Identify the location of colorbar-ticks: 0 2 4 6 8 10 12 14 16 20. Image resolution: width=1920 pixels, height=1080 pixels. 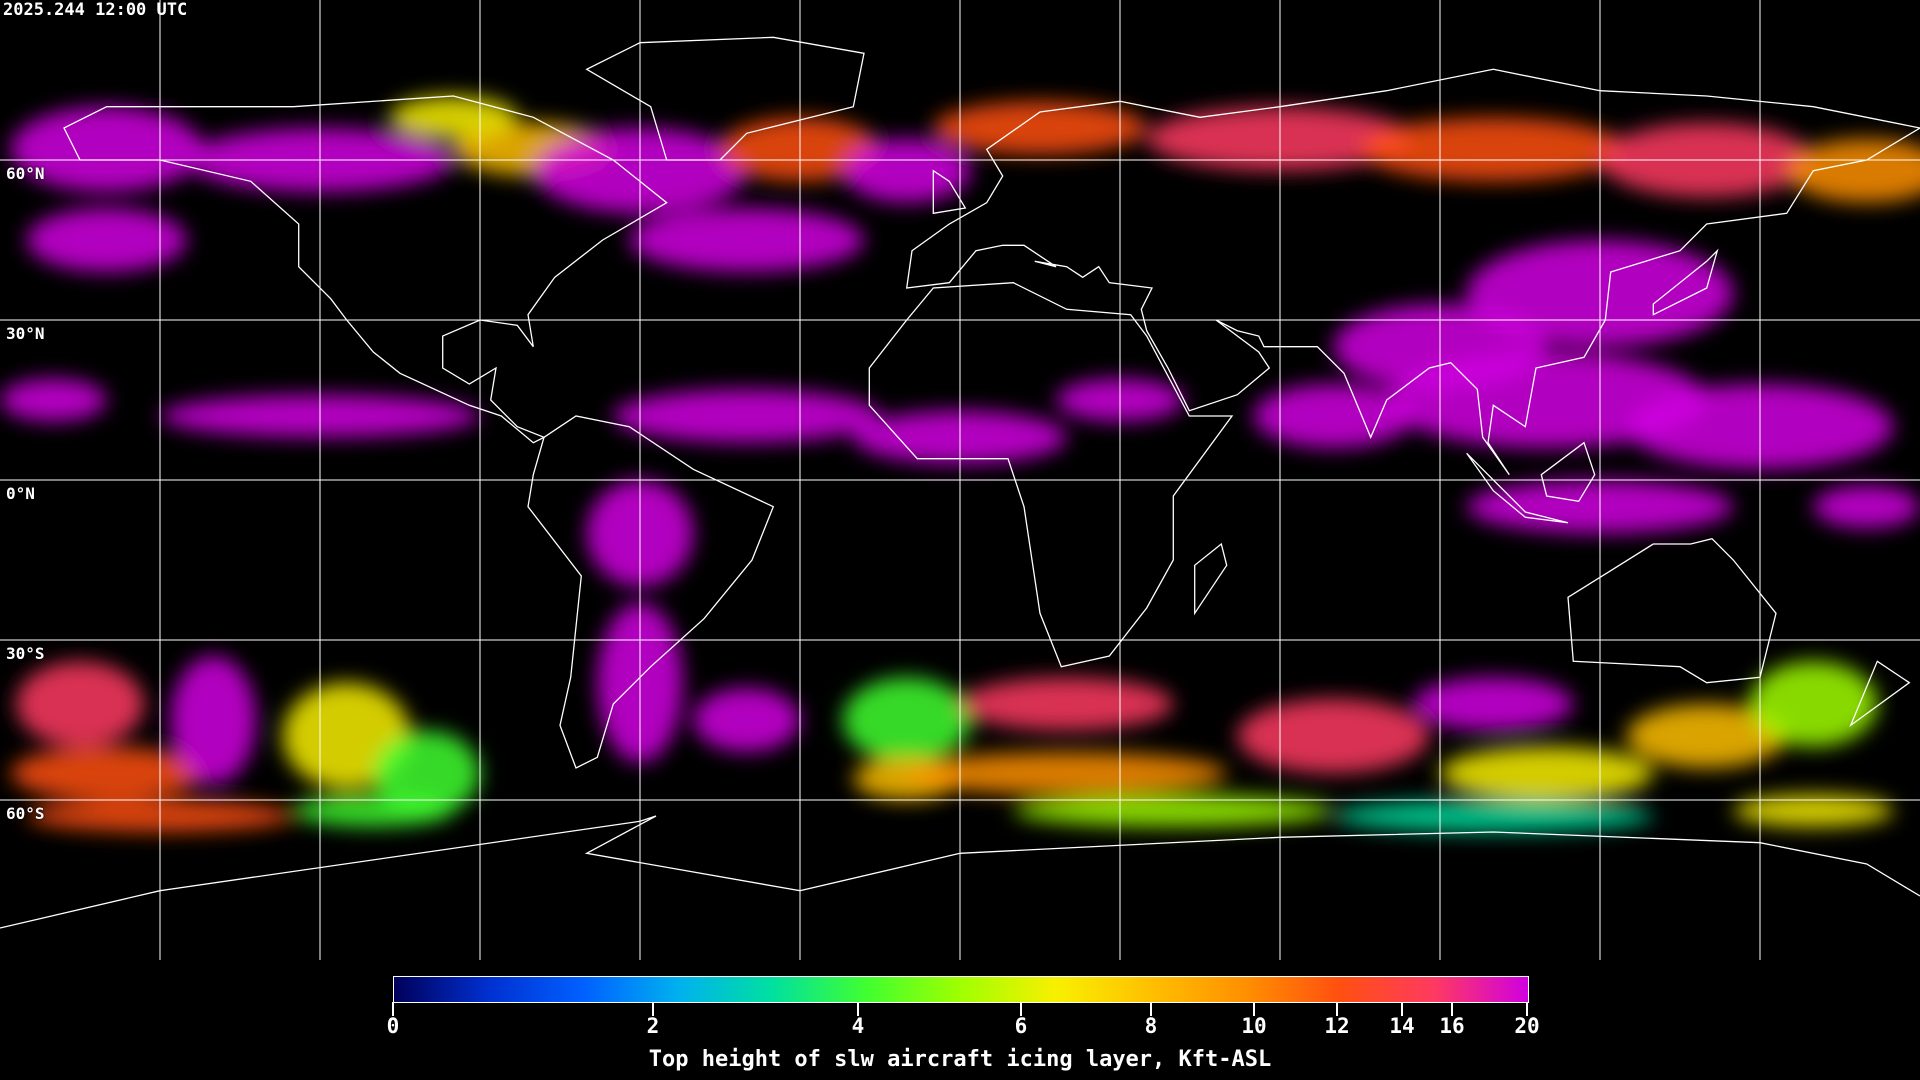
(960, 1022).